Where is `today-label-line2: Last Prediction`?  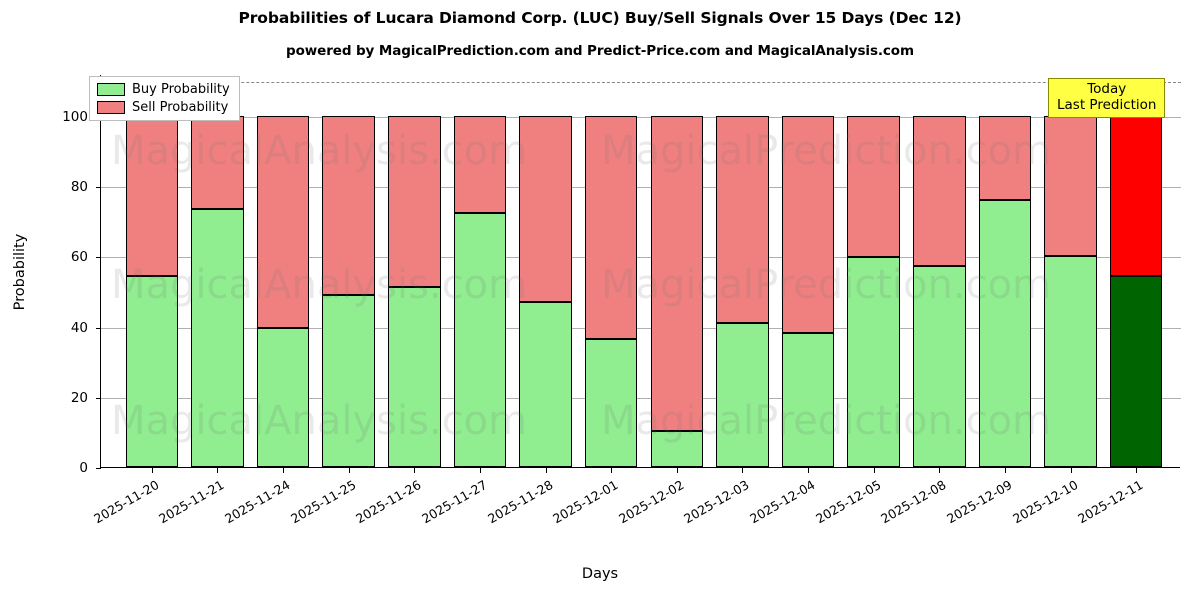 today-label-line2: Last Prediction is located at coordinates (1107, 104).